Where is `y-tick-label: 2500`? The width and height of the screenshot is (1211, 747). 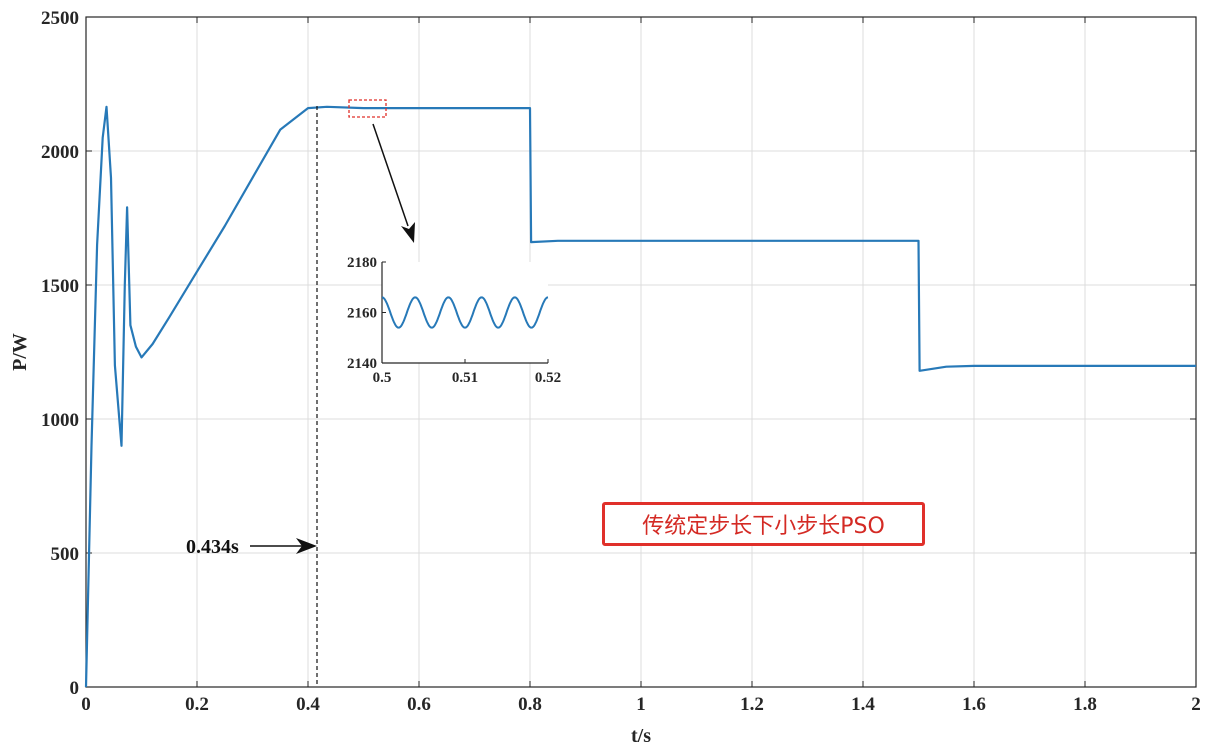
y-tick-label: 2500 is located at coordinates (60, 18).